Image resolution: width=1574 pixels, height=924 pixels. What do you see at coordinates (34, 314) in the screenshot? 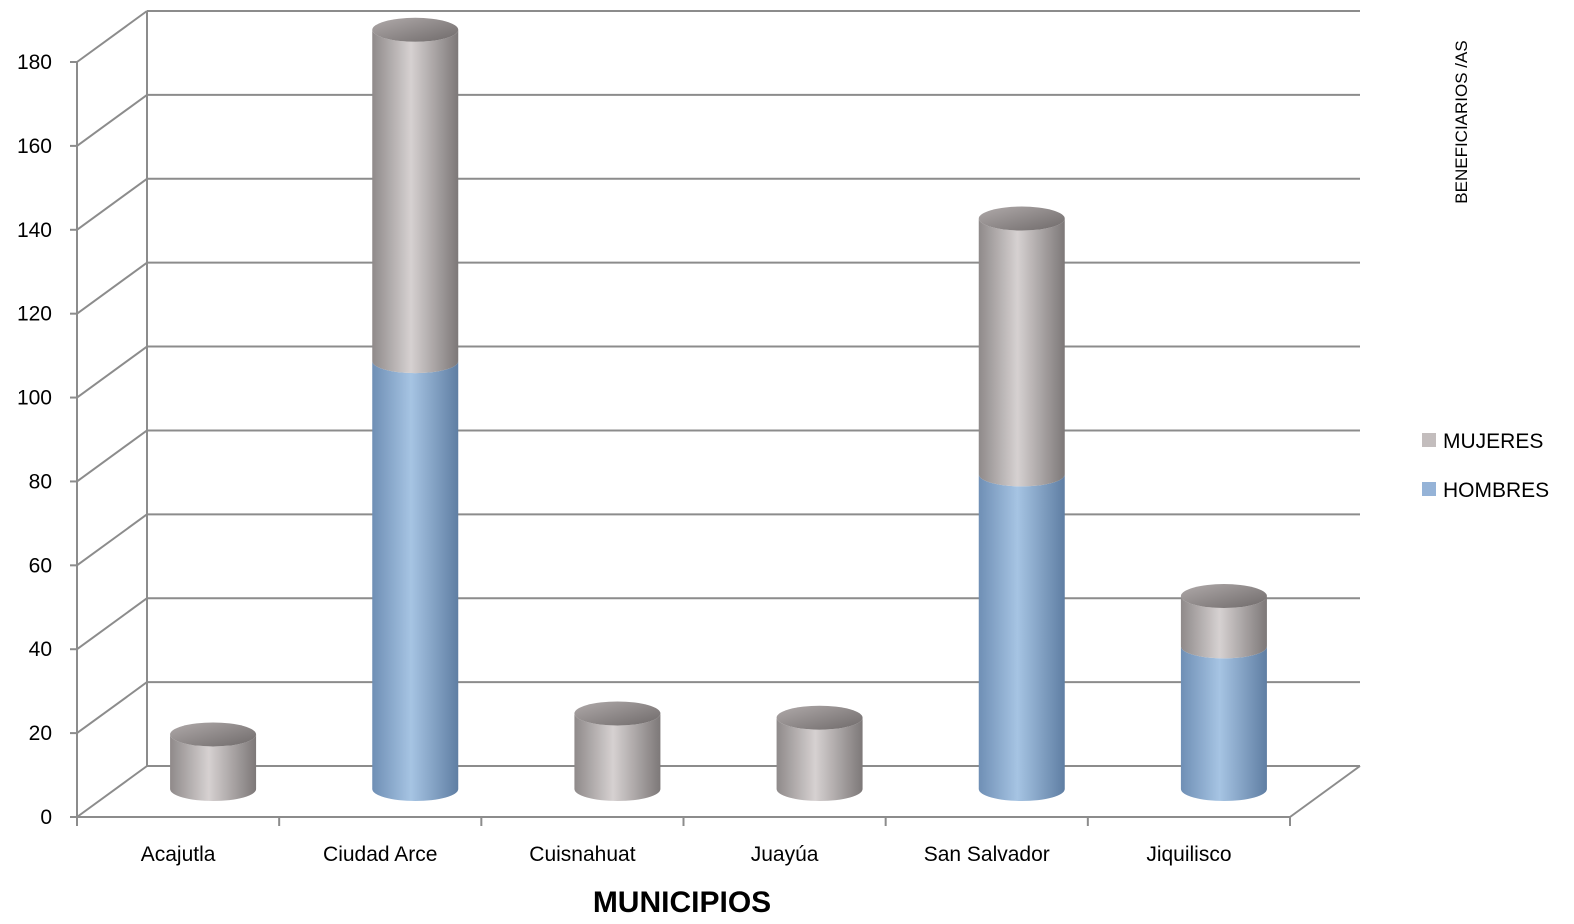
I see `y-tick-label: 120` at bounding box center [34, 314].